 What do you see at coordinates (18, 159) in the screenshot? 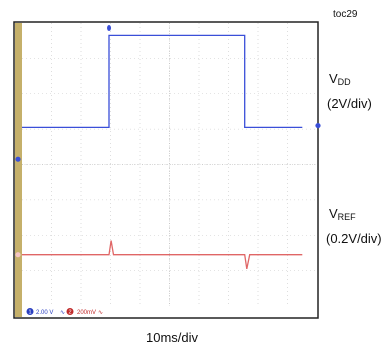
I see `ch1-ground-marker-icon` at bounding box center [18, 159].